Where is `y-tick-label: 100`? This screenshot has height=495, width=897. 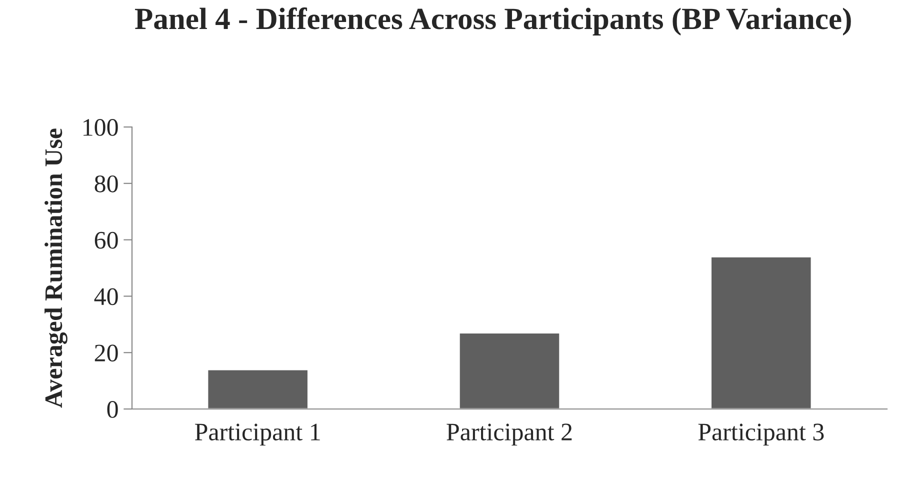 y-tick-label: 100 is located at coordinates (101, 127).